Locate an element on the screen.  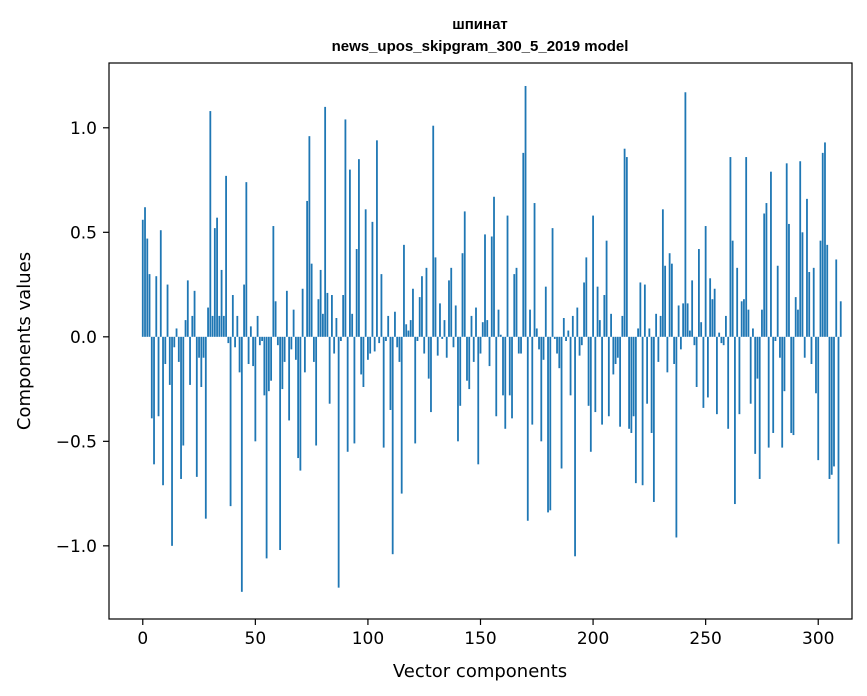
chart-title-line2: news_upos_skipgram_300_5_2019 model is located at coordinates (480, 46).